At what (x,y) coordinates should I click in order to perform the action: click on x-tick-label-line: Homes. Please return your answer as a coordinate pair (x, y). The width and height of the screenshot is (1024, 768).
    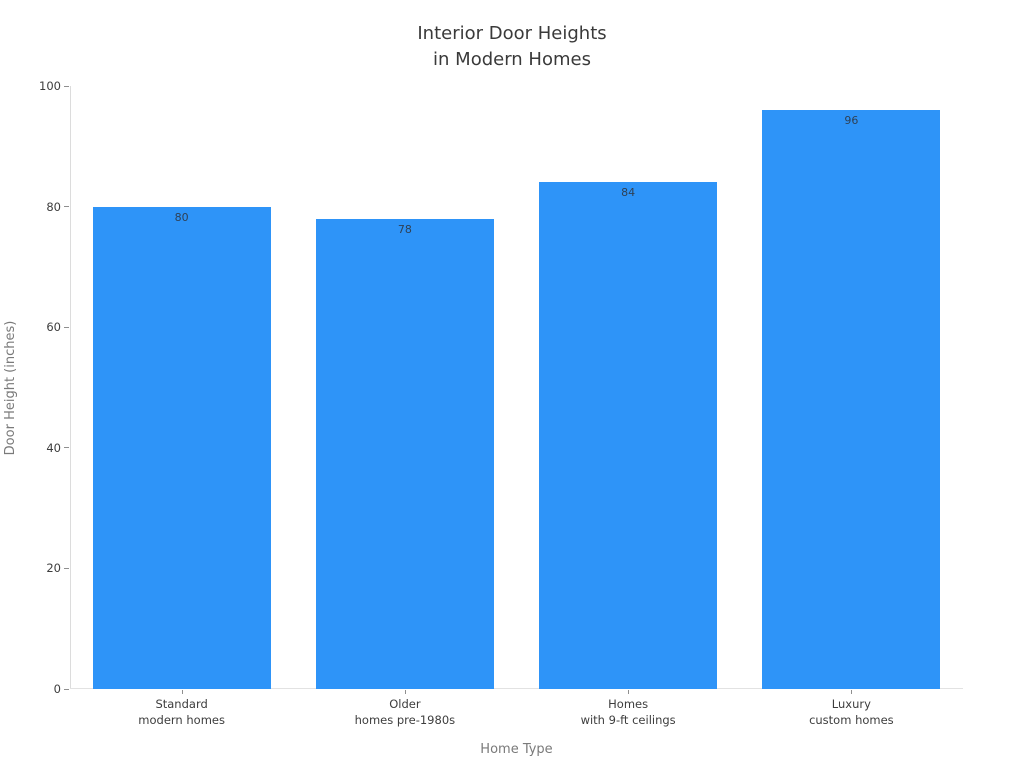
    Looking at the image, I should click on (628, 704).